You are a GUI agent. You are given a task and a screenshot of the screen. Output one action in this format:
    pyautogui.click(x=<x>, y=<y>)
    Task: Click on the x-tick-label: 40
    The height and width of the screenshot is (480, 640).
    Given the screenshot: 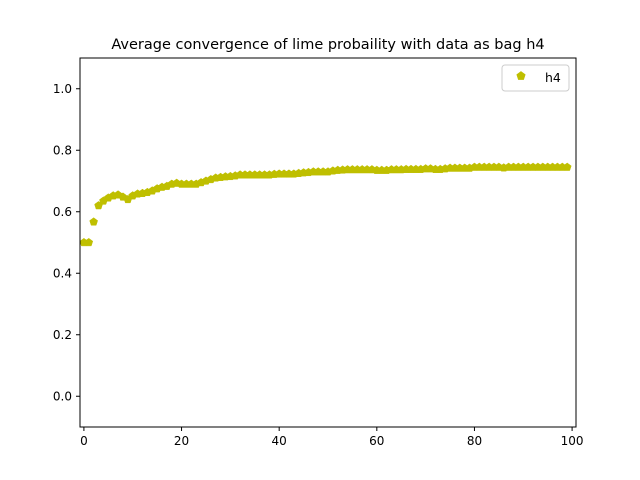 What is the action you would take?
    pyautogui.click(x=279, y=441)
    